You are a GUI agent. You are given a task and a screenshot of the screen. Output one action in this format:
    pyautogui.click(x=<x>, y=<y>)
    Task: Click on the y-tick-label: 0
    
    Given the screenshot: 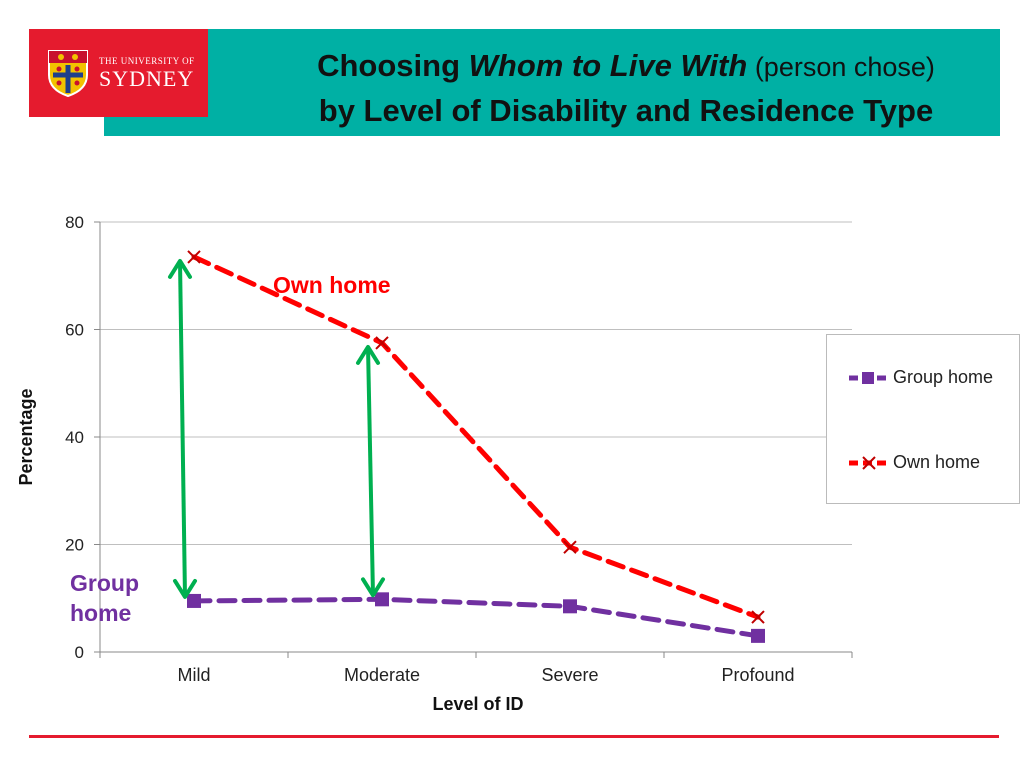 What is the action you would take?
    pyautogui.click(x=79, y=652)
    